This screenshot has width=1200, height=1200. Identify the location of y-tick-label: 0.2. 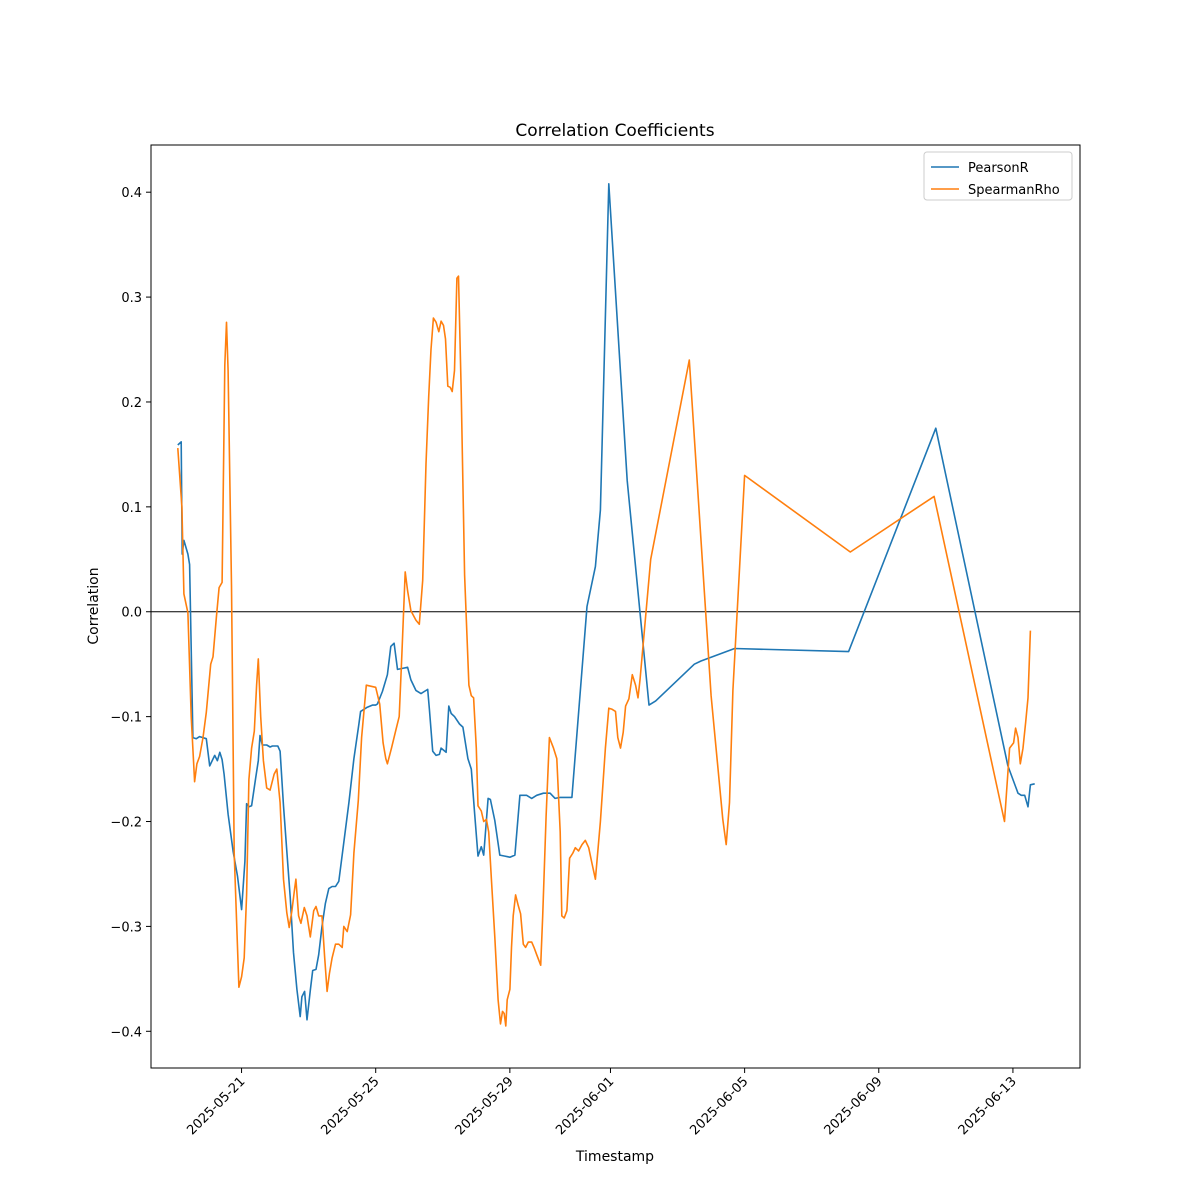
(131, 403).